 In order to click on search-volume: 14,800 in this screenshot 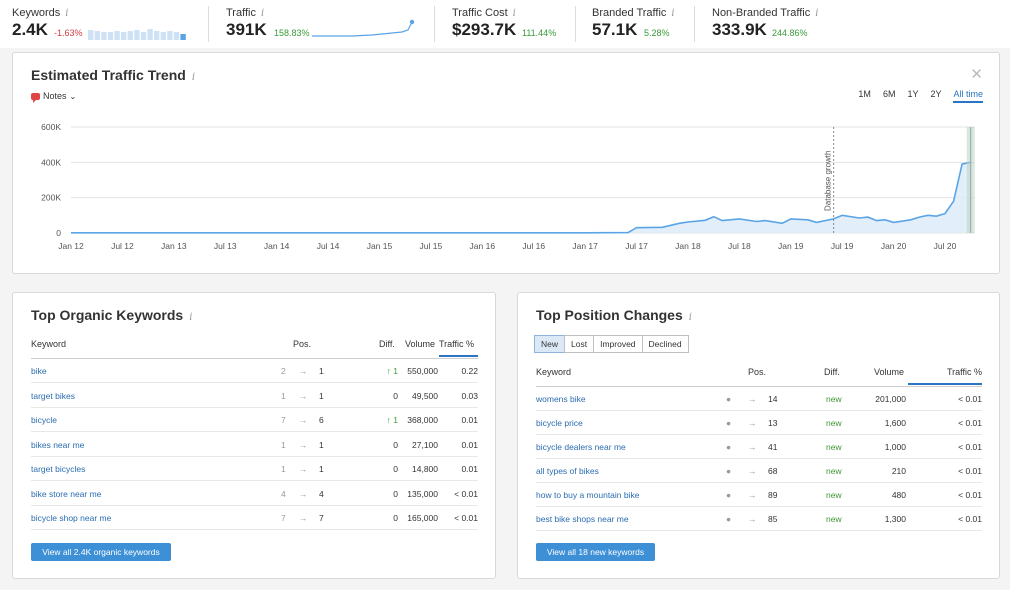, I will do `click(425, 469)`.